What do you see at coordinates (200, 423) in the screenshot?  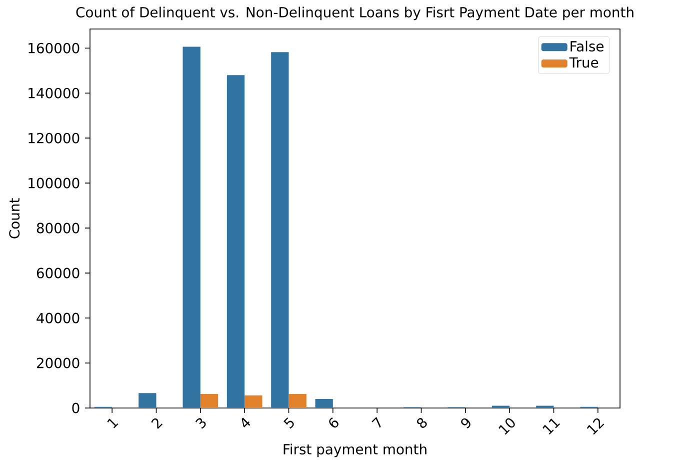 I see `x-tick-label: 3` at bounding box center [200, 423].